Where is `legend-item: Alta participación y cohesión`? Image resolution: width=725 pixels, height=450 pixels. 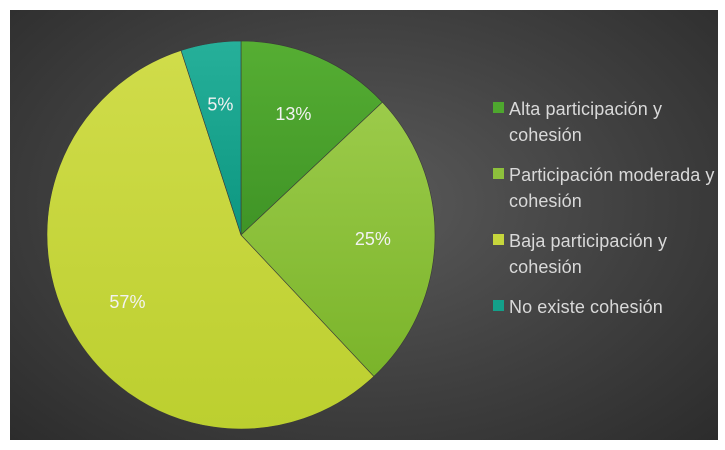 legend-item: Alta participación y cohesión is located at coordinates (604, 122).